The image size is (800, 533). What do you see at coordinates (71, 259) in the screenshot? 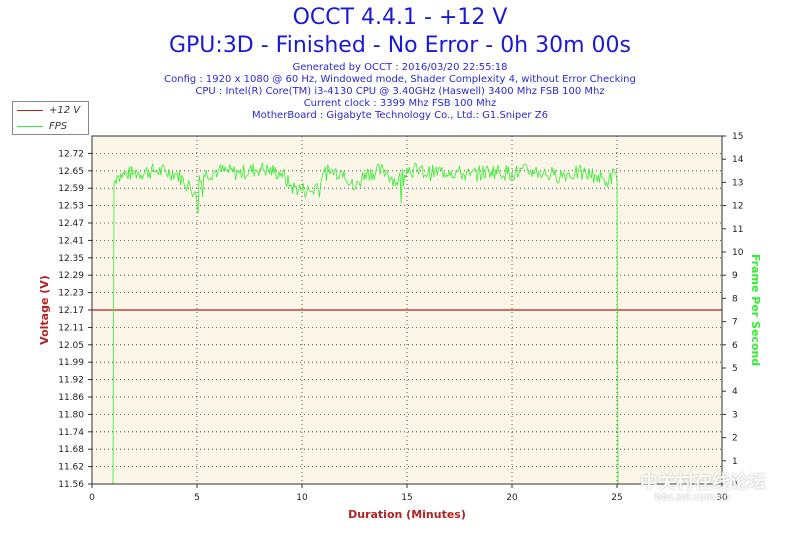
I see `y-tick-label: 12.35` at bounding box center [71, 259].